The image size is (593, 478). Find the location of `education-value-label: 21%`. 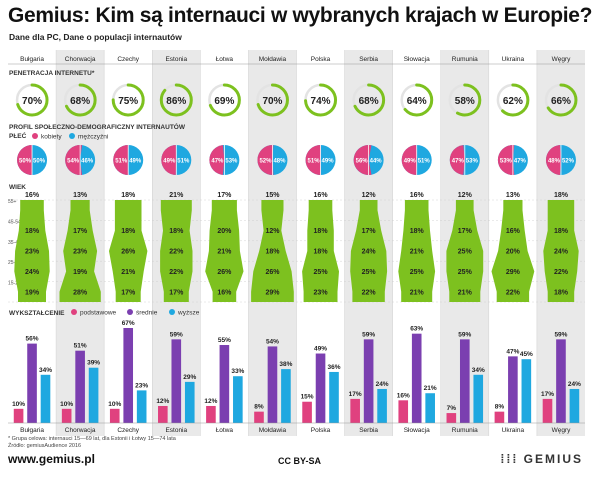

education-value-label: 21% is located at coordinates (430, 388).